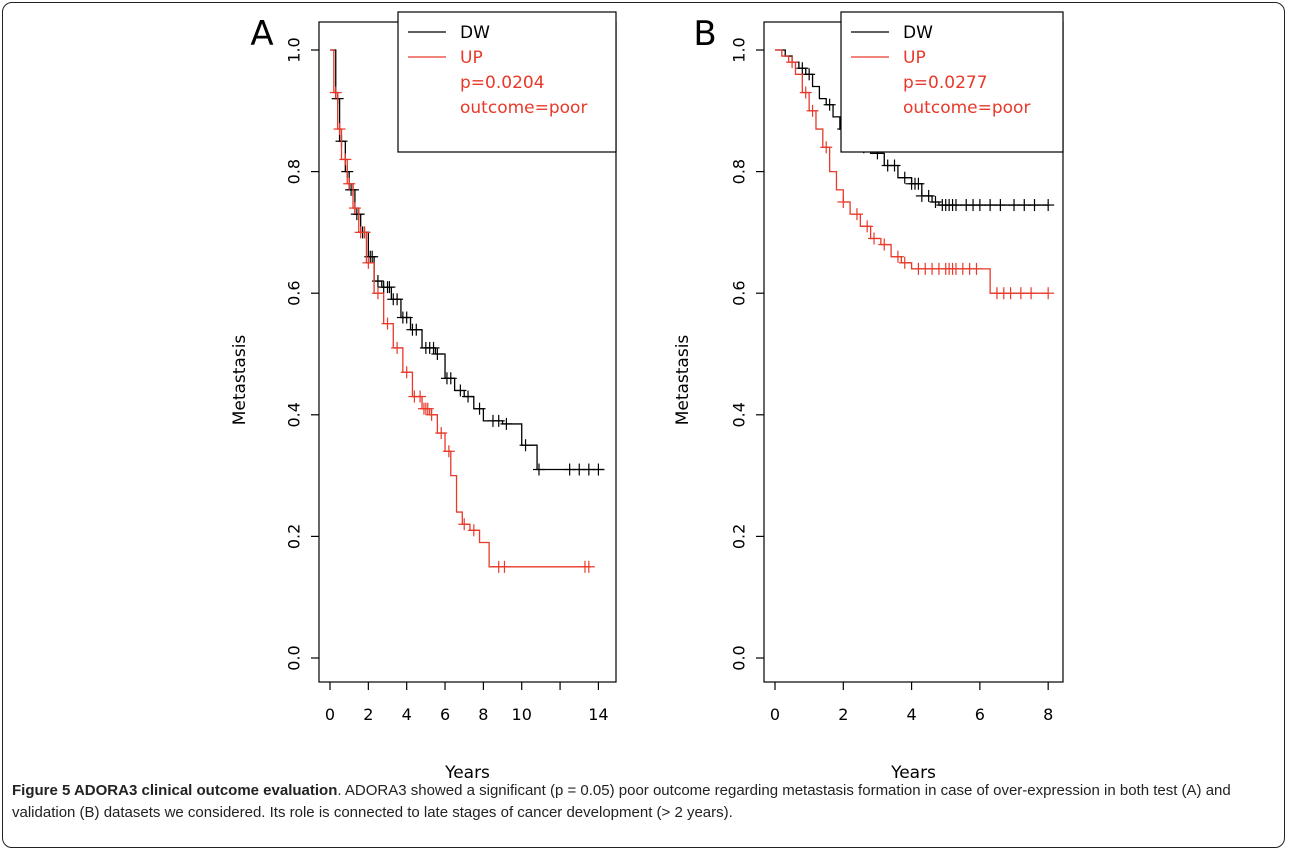  What do you see at coordinates (294, 414) in the screenshot?
I see `y-tick-label: 0.4` at bounding box center [294, 414].